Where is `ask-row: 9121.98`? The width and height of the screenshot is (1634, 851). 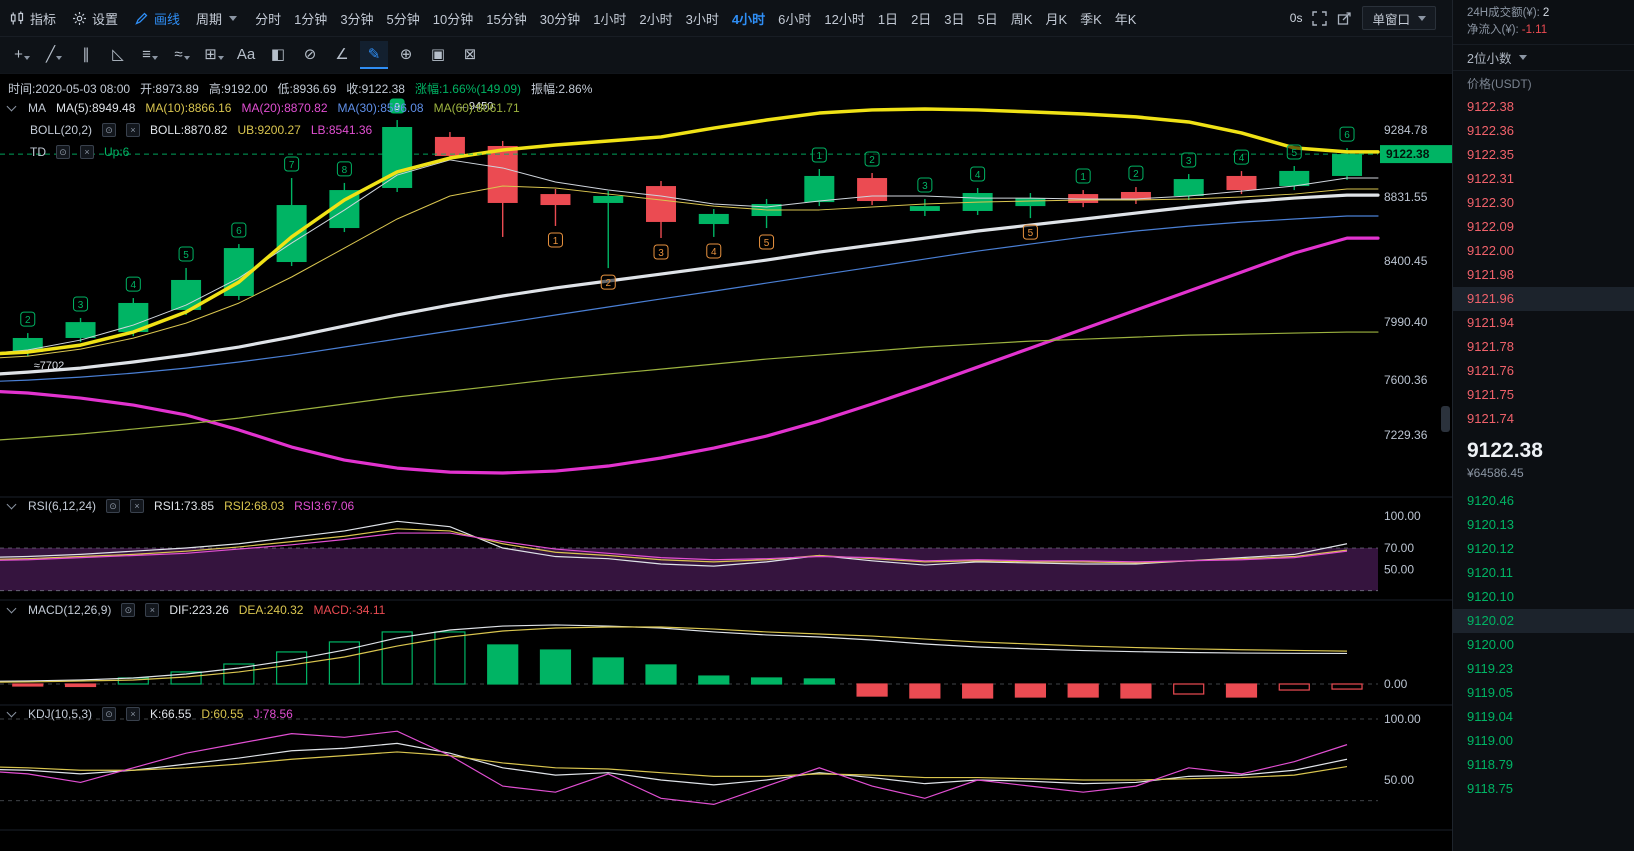 ask-row: 9121.98 is located at coordinates (1490, 274).